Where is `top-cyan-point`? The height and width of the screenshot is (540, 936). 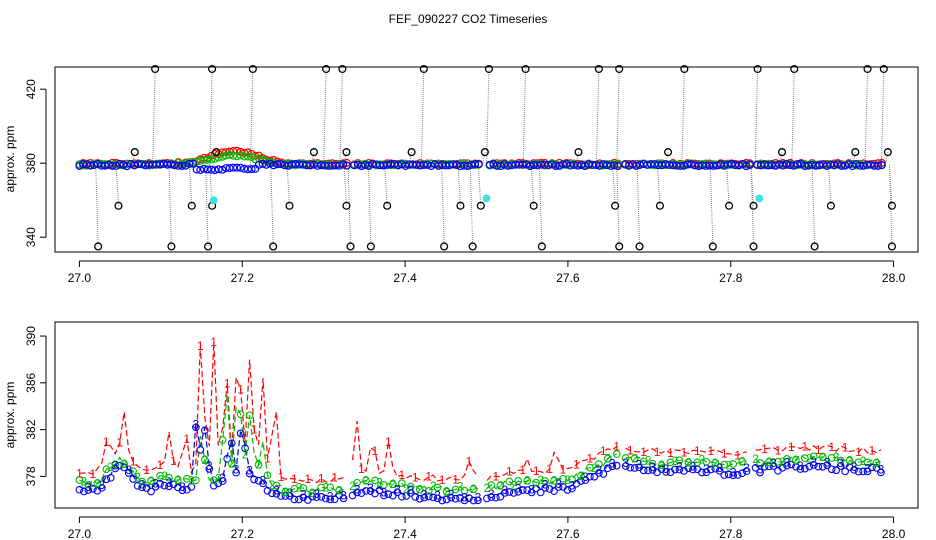
top-cyan-point is located at coordinates (486, 198).